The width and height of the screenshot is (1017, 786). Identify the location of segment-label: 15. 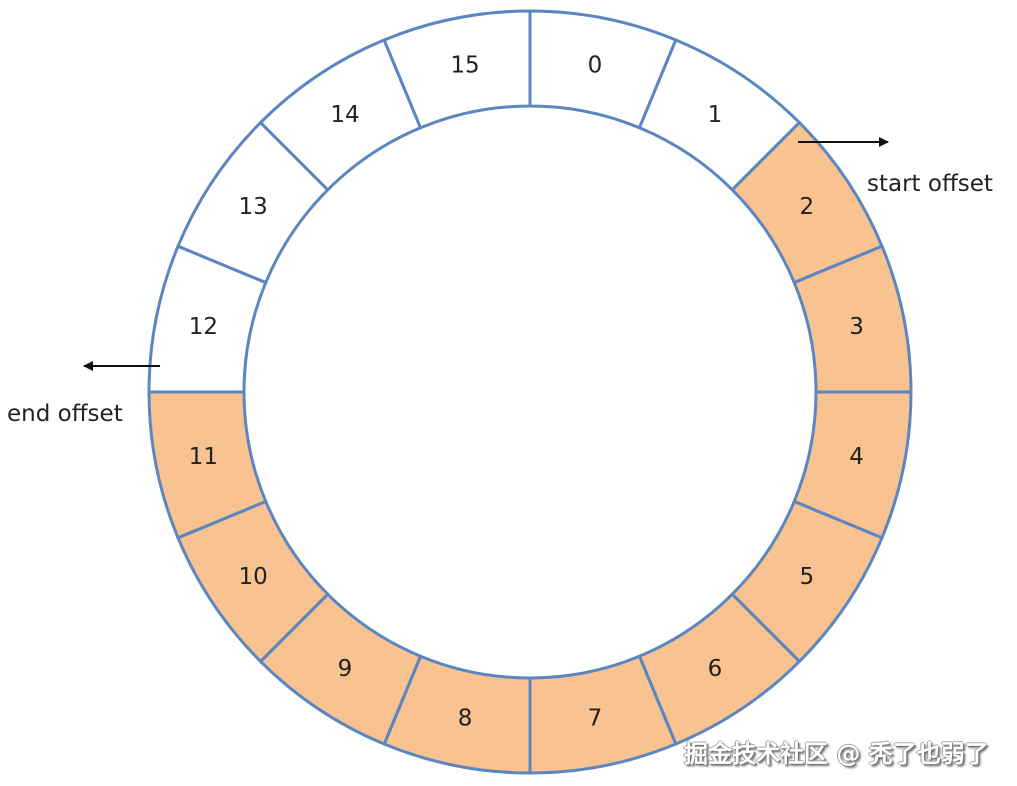
(464, 65).